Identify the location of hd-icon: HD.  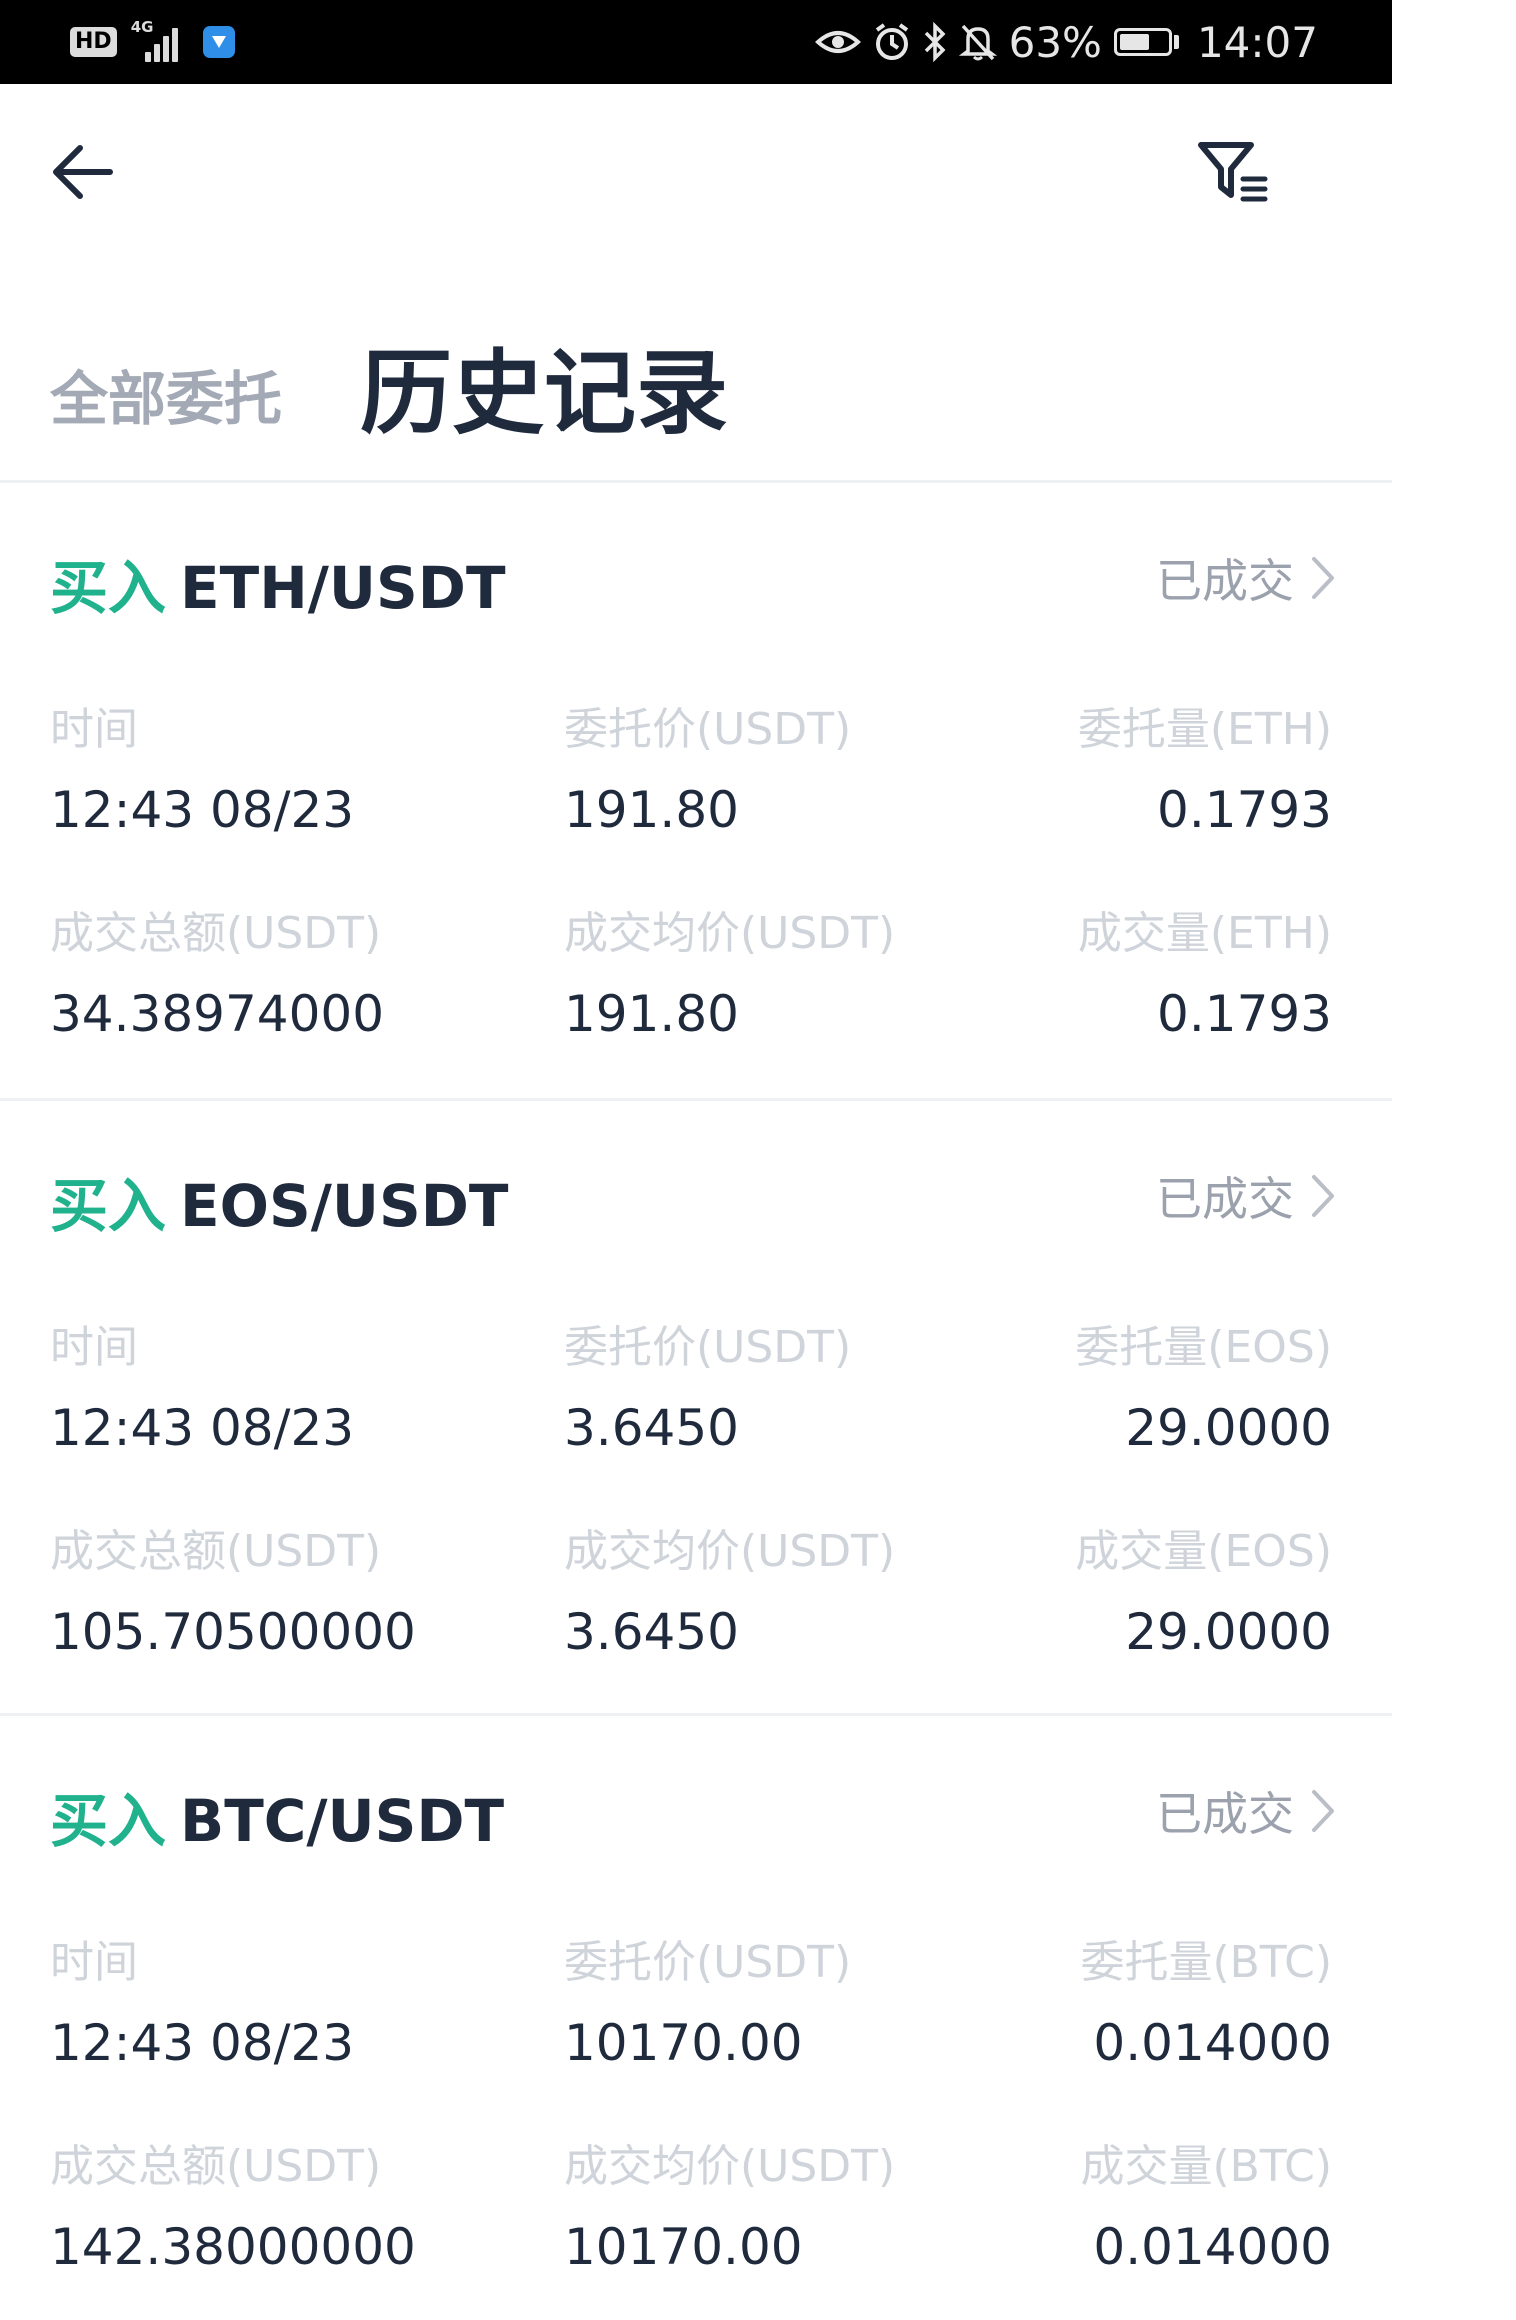
(93, 42).